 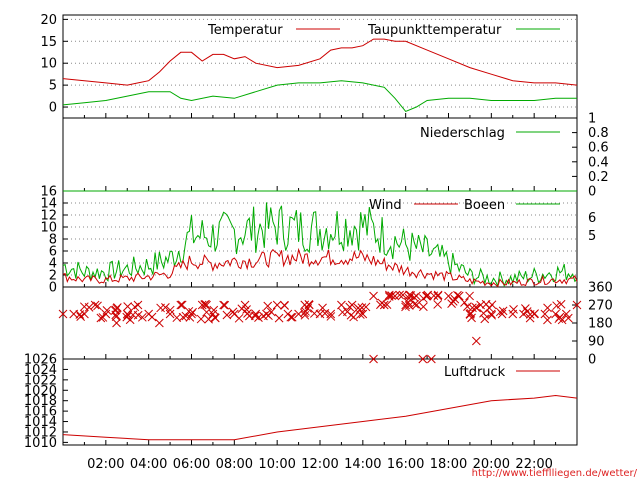 I want to click on y-tick-label-prec: 0.2, so click(x=598, y=177).